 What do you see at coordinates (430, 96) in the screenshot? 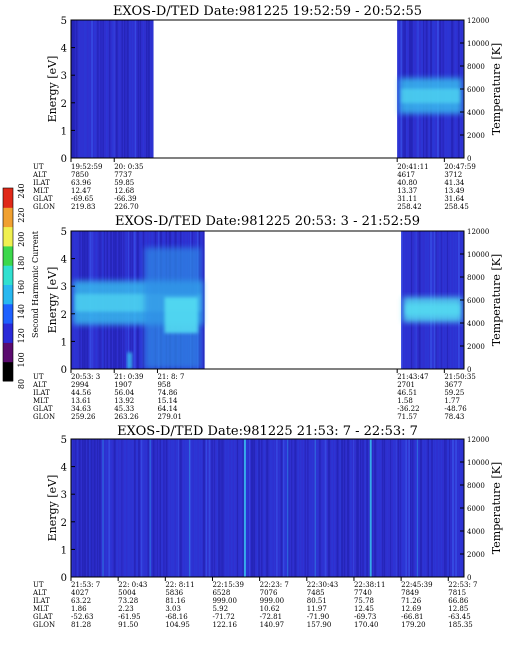
I see `population-core` at bounding box center [430, 96].